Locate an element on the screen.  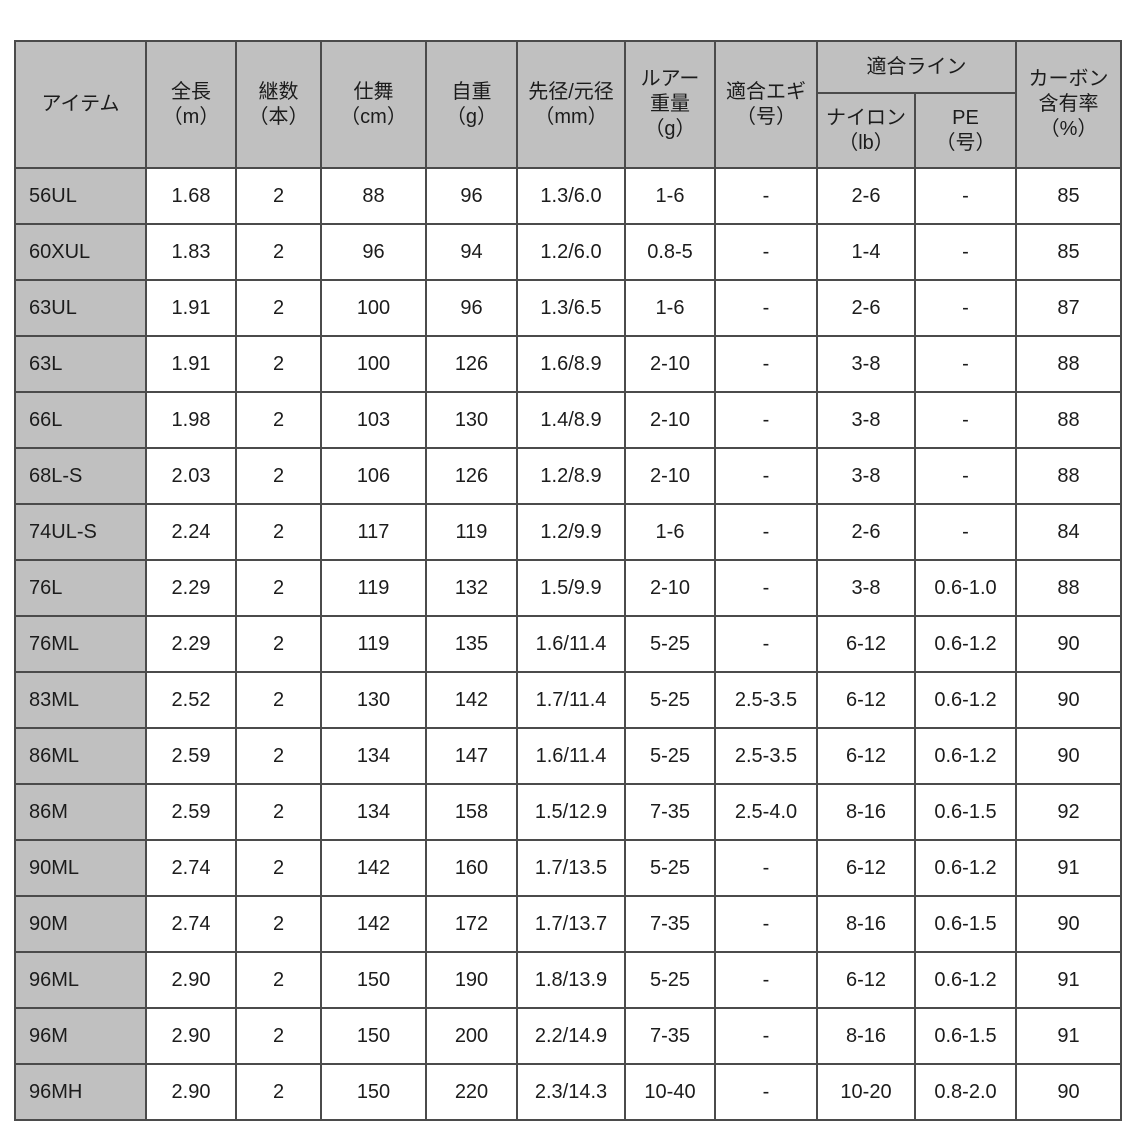
col-header-nylon: ナイロン （lb） is located at coordinates (866, 130).